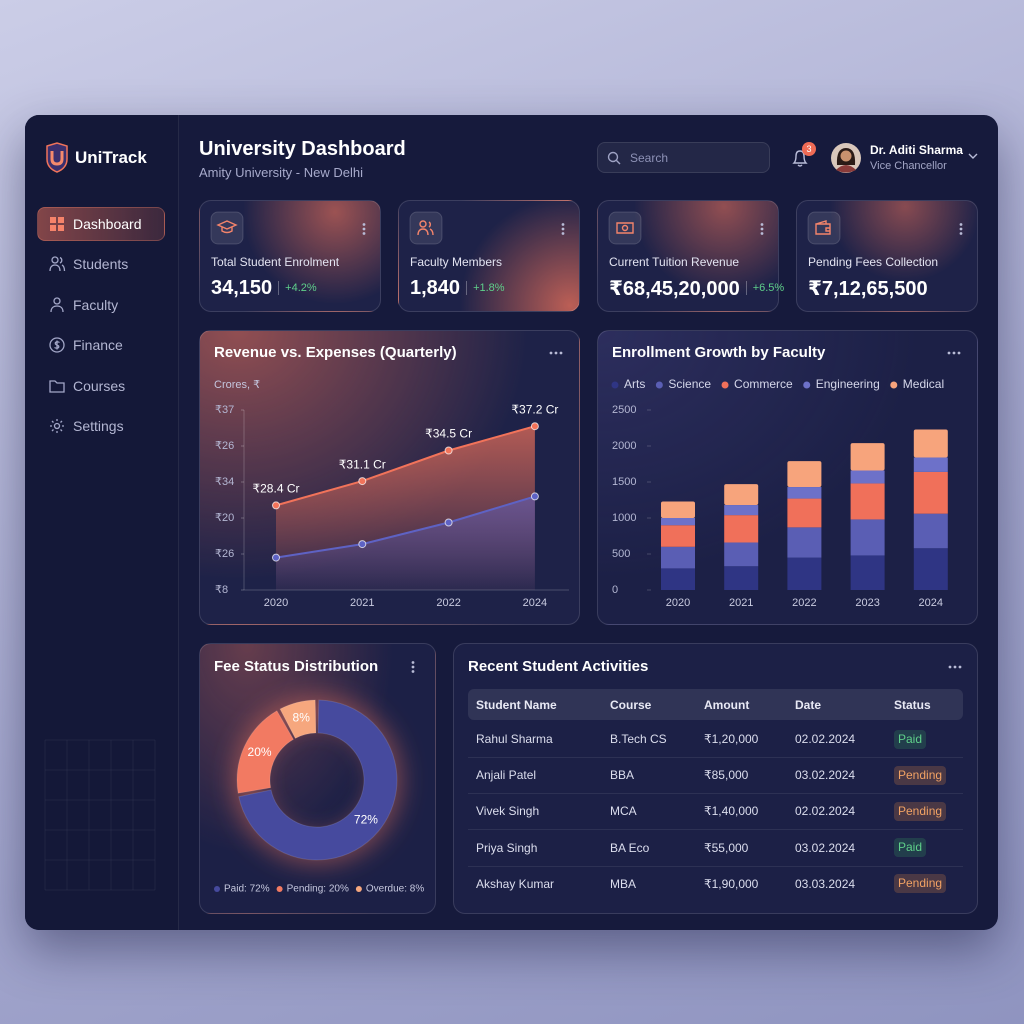 This screenshot has width=1024, height=1024. Describe the element at coordinates (448, 434) in the screenshot. I see `data-label: ₹34.5 Cr` at that location.